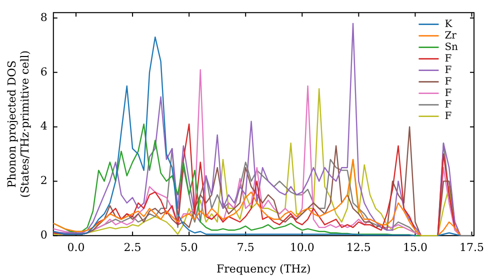 The width and height of the screenshot is (500, 280). Describe the element at coordinates (44, 17) in the screenshot. I see `y-tick-label: 8` at that location.